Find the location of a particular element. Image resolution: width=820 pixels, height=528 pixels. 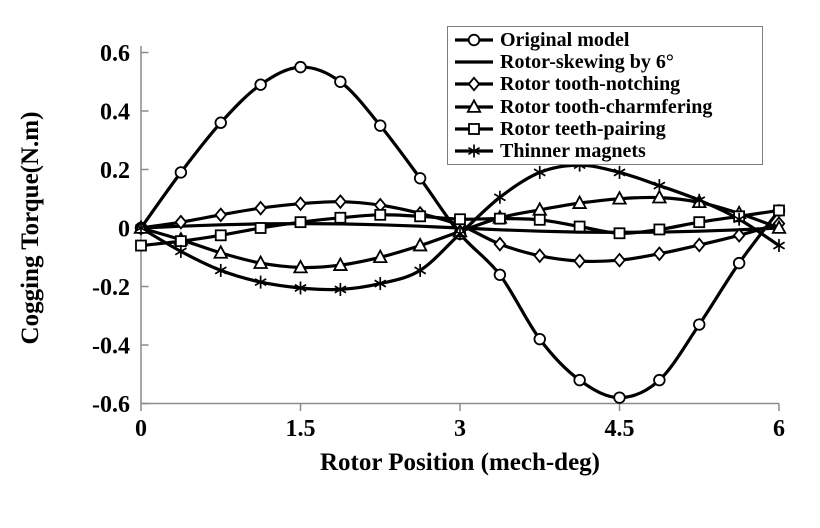

y-tick-label: 0.2 is located at coordinates (115, 171).